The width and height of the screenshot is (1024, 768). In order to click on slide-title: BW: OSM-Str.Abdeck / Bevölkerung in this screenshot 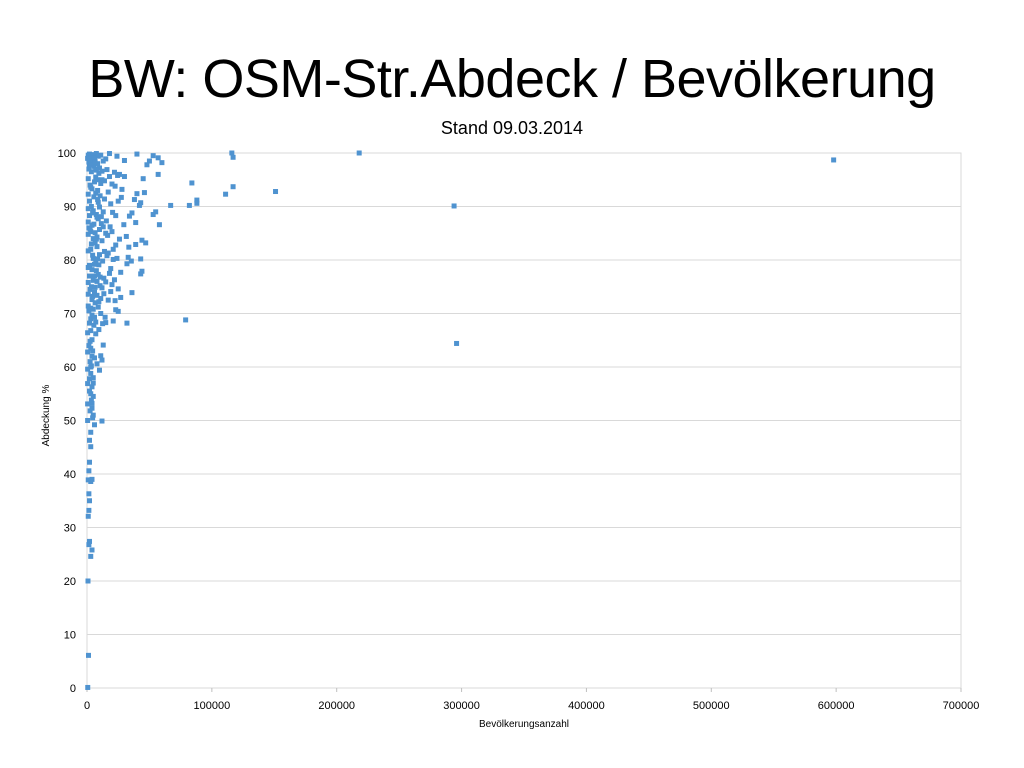, I will do `click(512, 79)`.